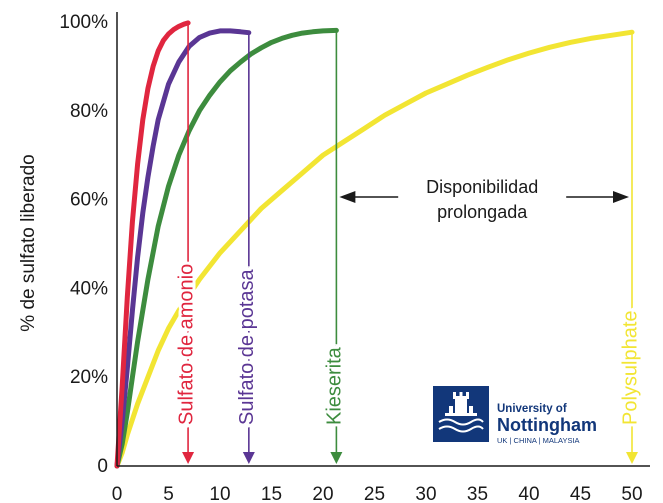 The height and width of the screenshot is (503, 663). I want to click on annotation-line1: Disponibilidad, so click(482, 187).